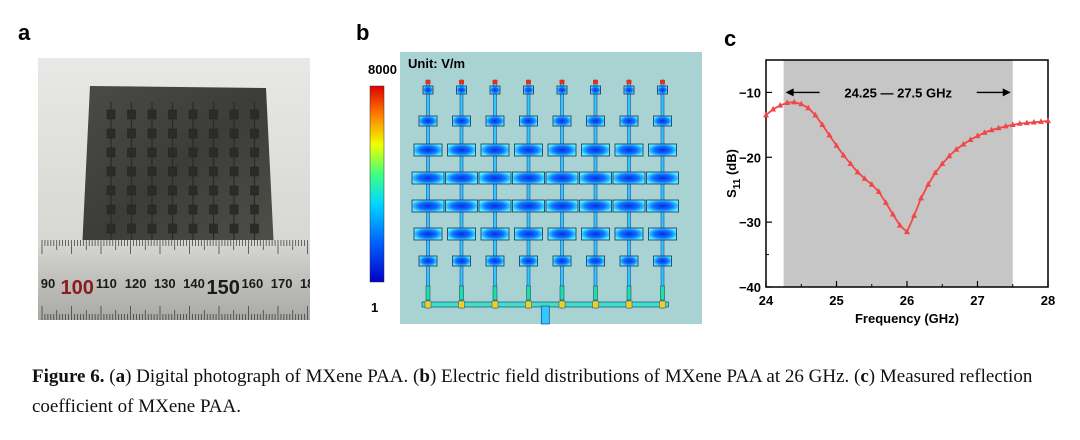 The image size is (1080, 440). Describe the element at coordinates (789, 92) in the screenshot. I see `band-arrowhead-left` at that location.